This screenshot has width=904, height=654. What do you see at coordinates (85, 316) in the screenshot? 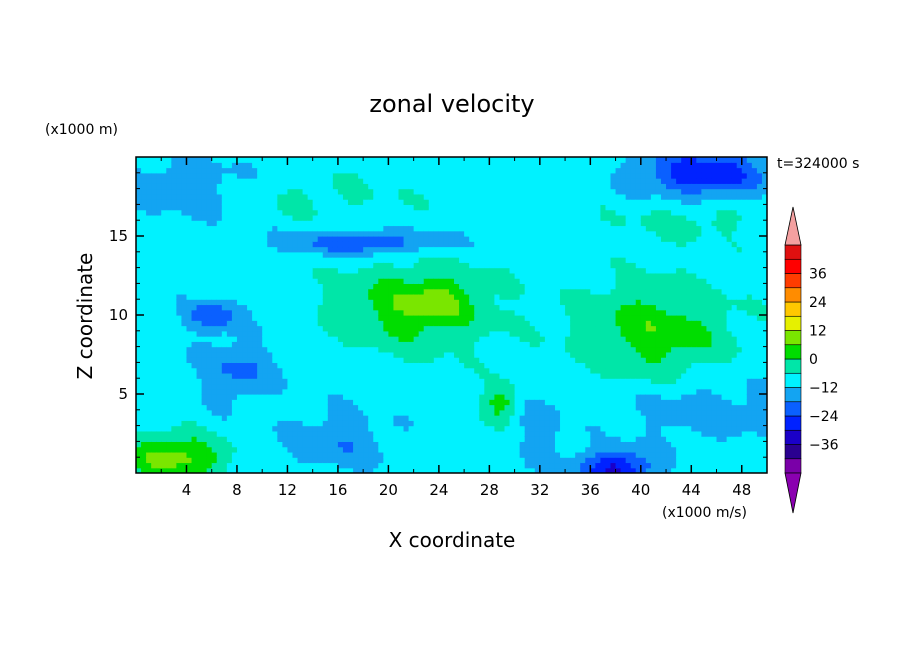
I see `y-axis-label: Z coordinate` at bounding box center [85, 316].